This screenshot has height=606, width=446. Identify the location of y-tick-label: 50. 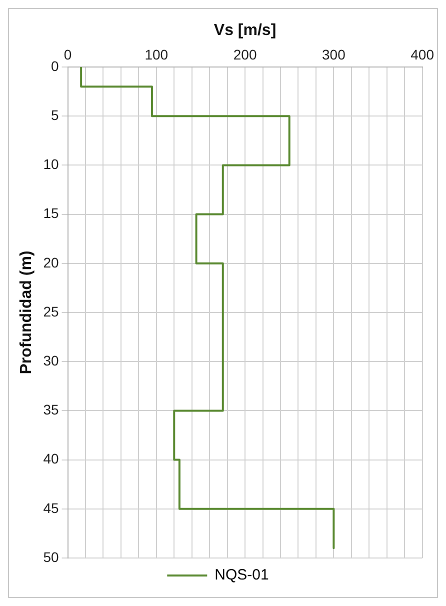
(51, 556).